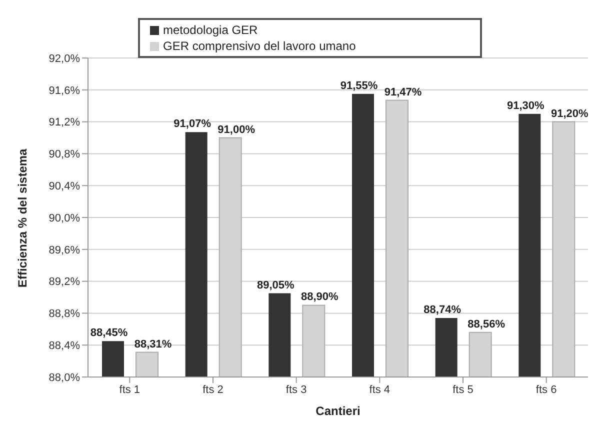  I want to click on y-tick-label: 92,0%, so click(64, 58).